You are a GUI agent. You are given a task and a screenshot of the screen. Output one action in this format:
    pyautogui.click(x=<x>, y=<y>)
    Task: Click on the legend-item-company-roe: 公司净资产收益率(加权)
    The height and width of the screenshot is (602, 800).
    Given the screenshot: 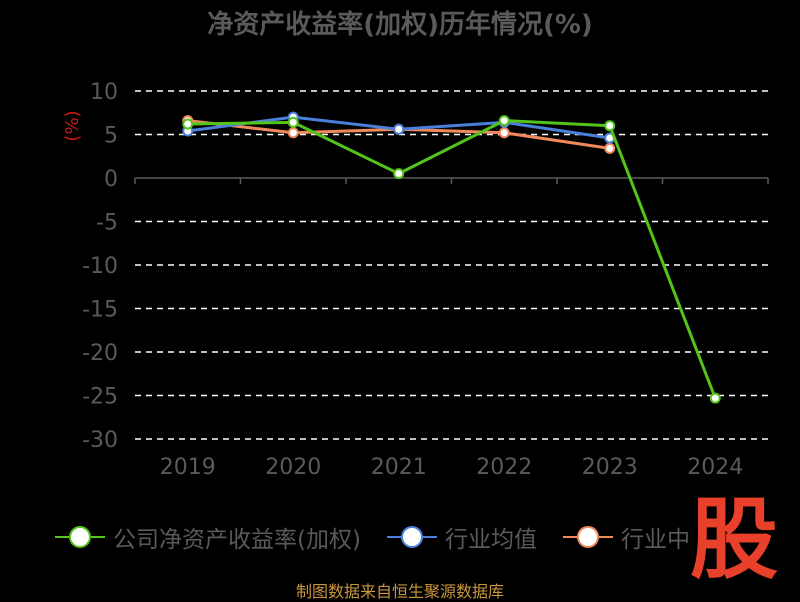 What is the action you would take?
    pyautogui.click(x=208, y=537)
    